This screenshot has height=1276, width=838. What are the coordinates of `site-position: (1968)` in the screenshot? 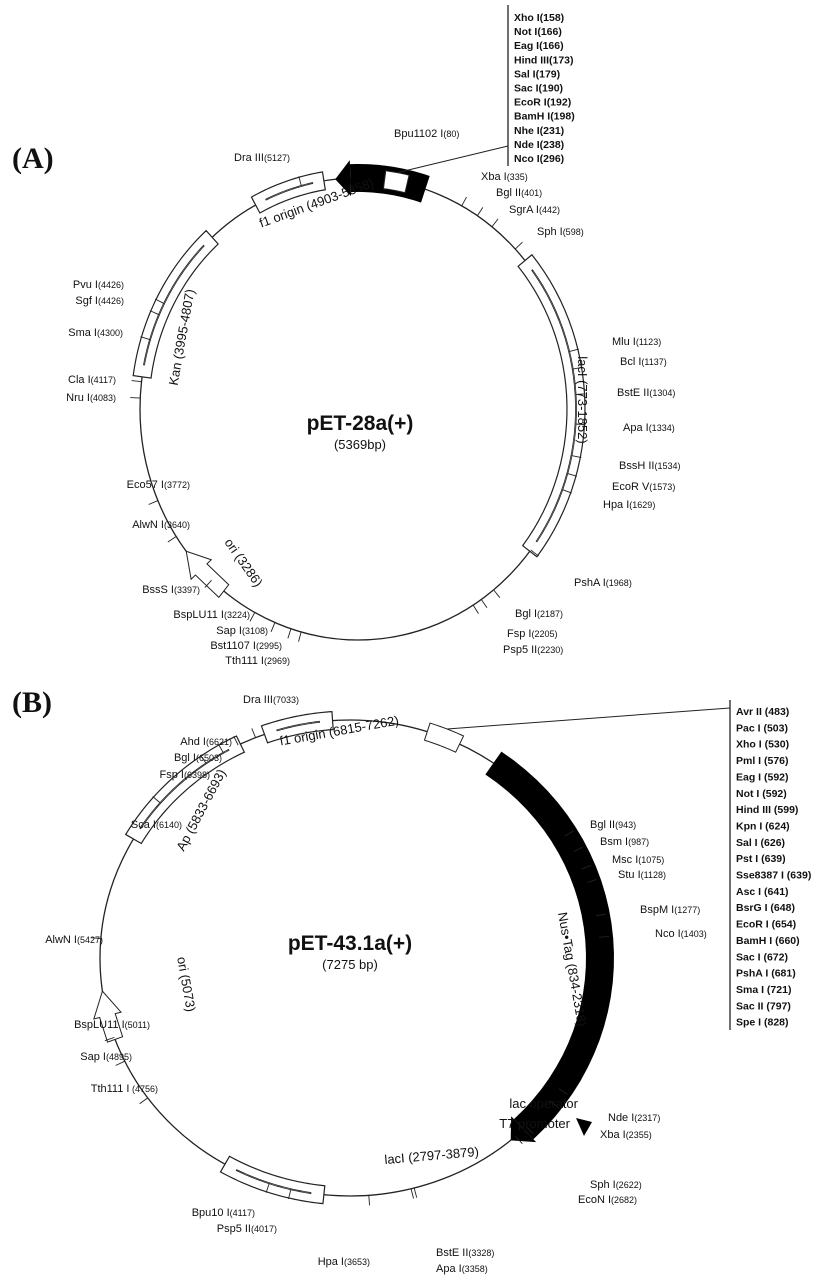 It's located at (619, 583).